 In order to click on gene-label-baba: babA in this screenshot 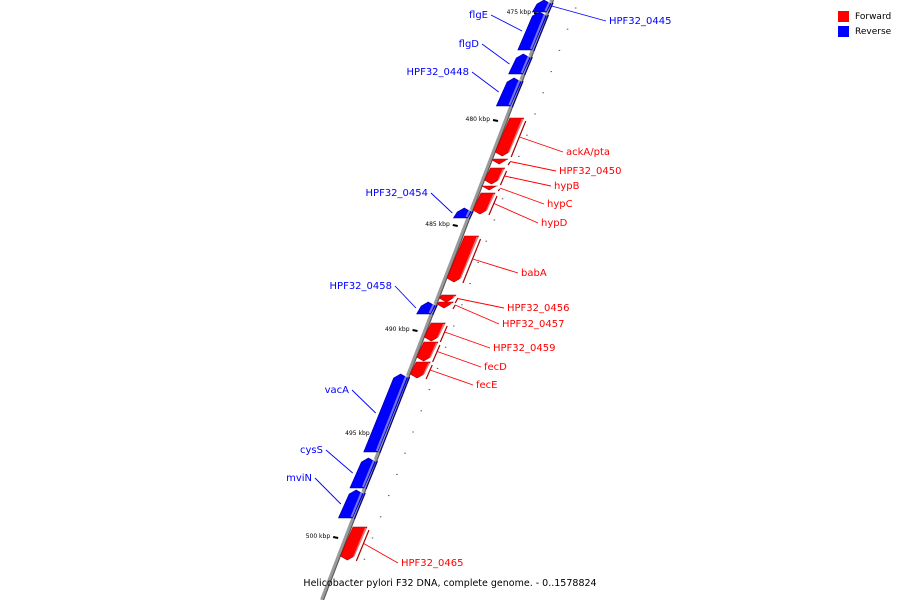, I will do `click(534, 273)`.